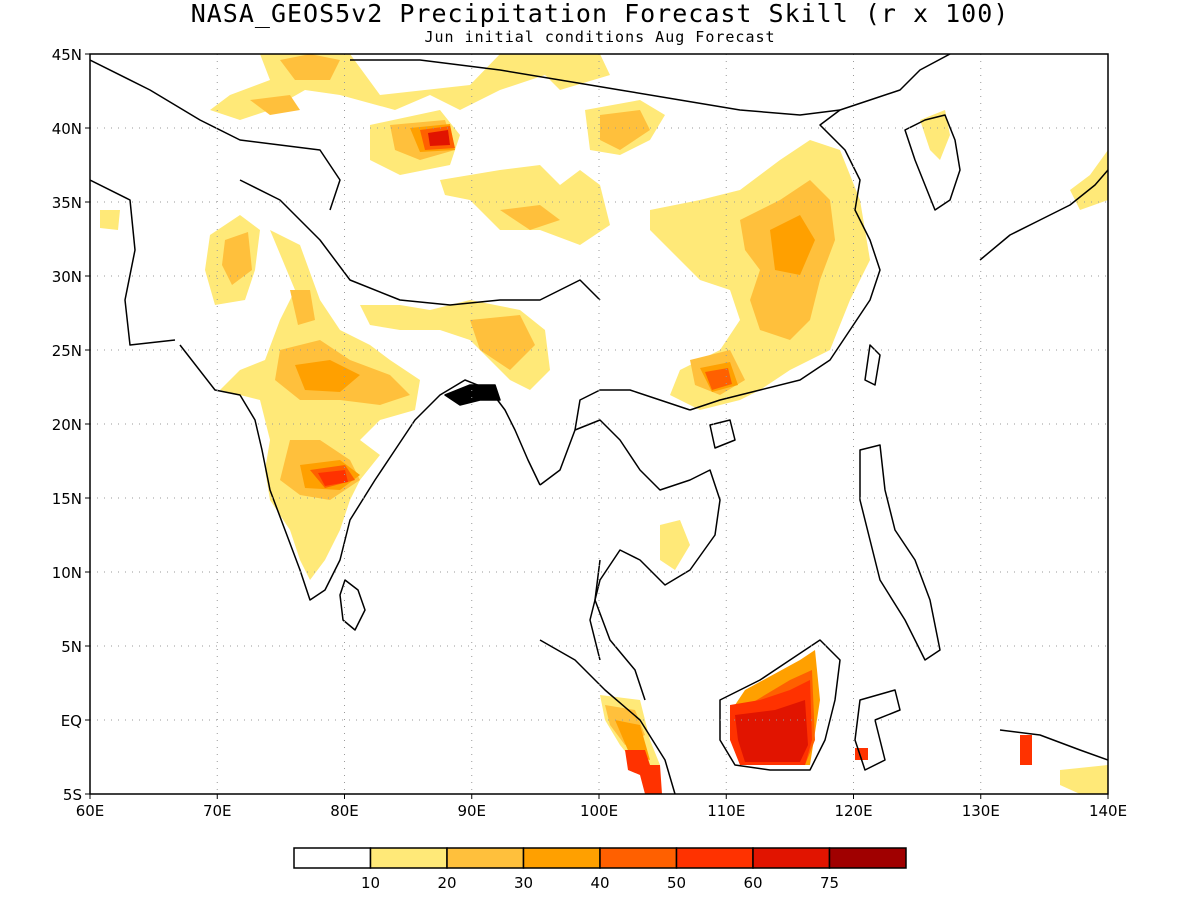 The image size is (1200, 900). Describe the element at coordinates (675, 545) in the screenshot. I see `skill-area-indochina` at that location.